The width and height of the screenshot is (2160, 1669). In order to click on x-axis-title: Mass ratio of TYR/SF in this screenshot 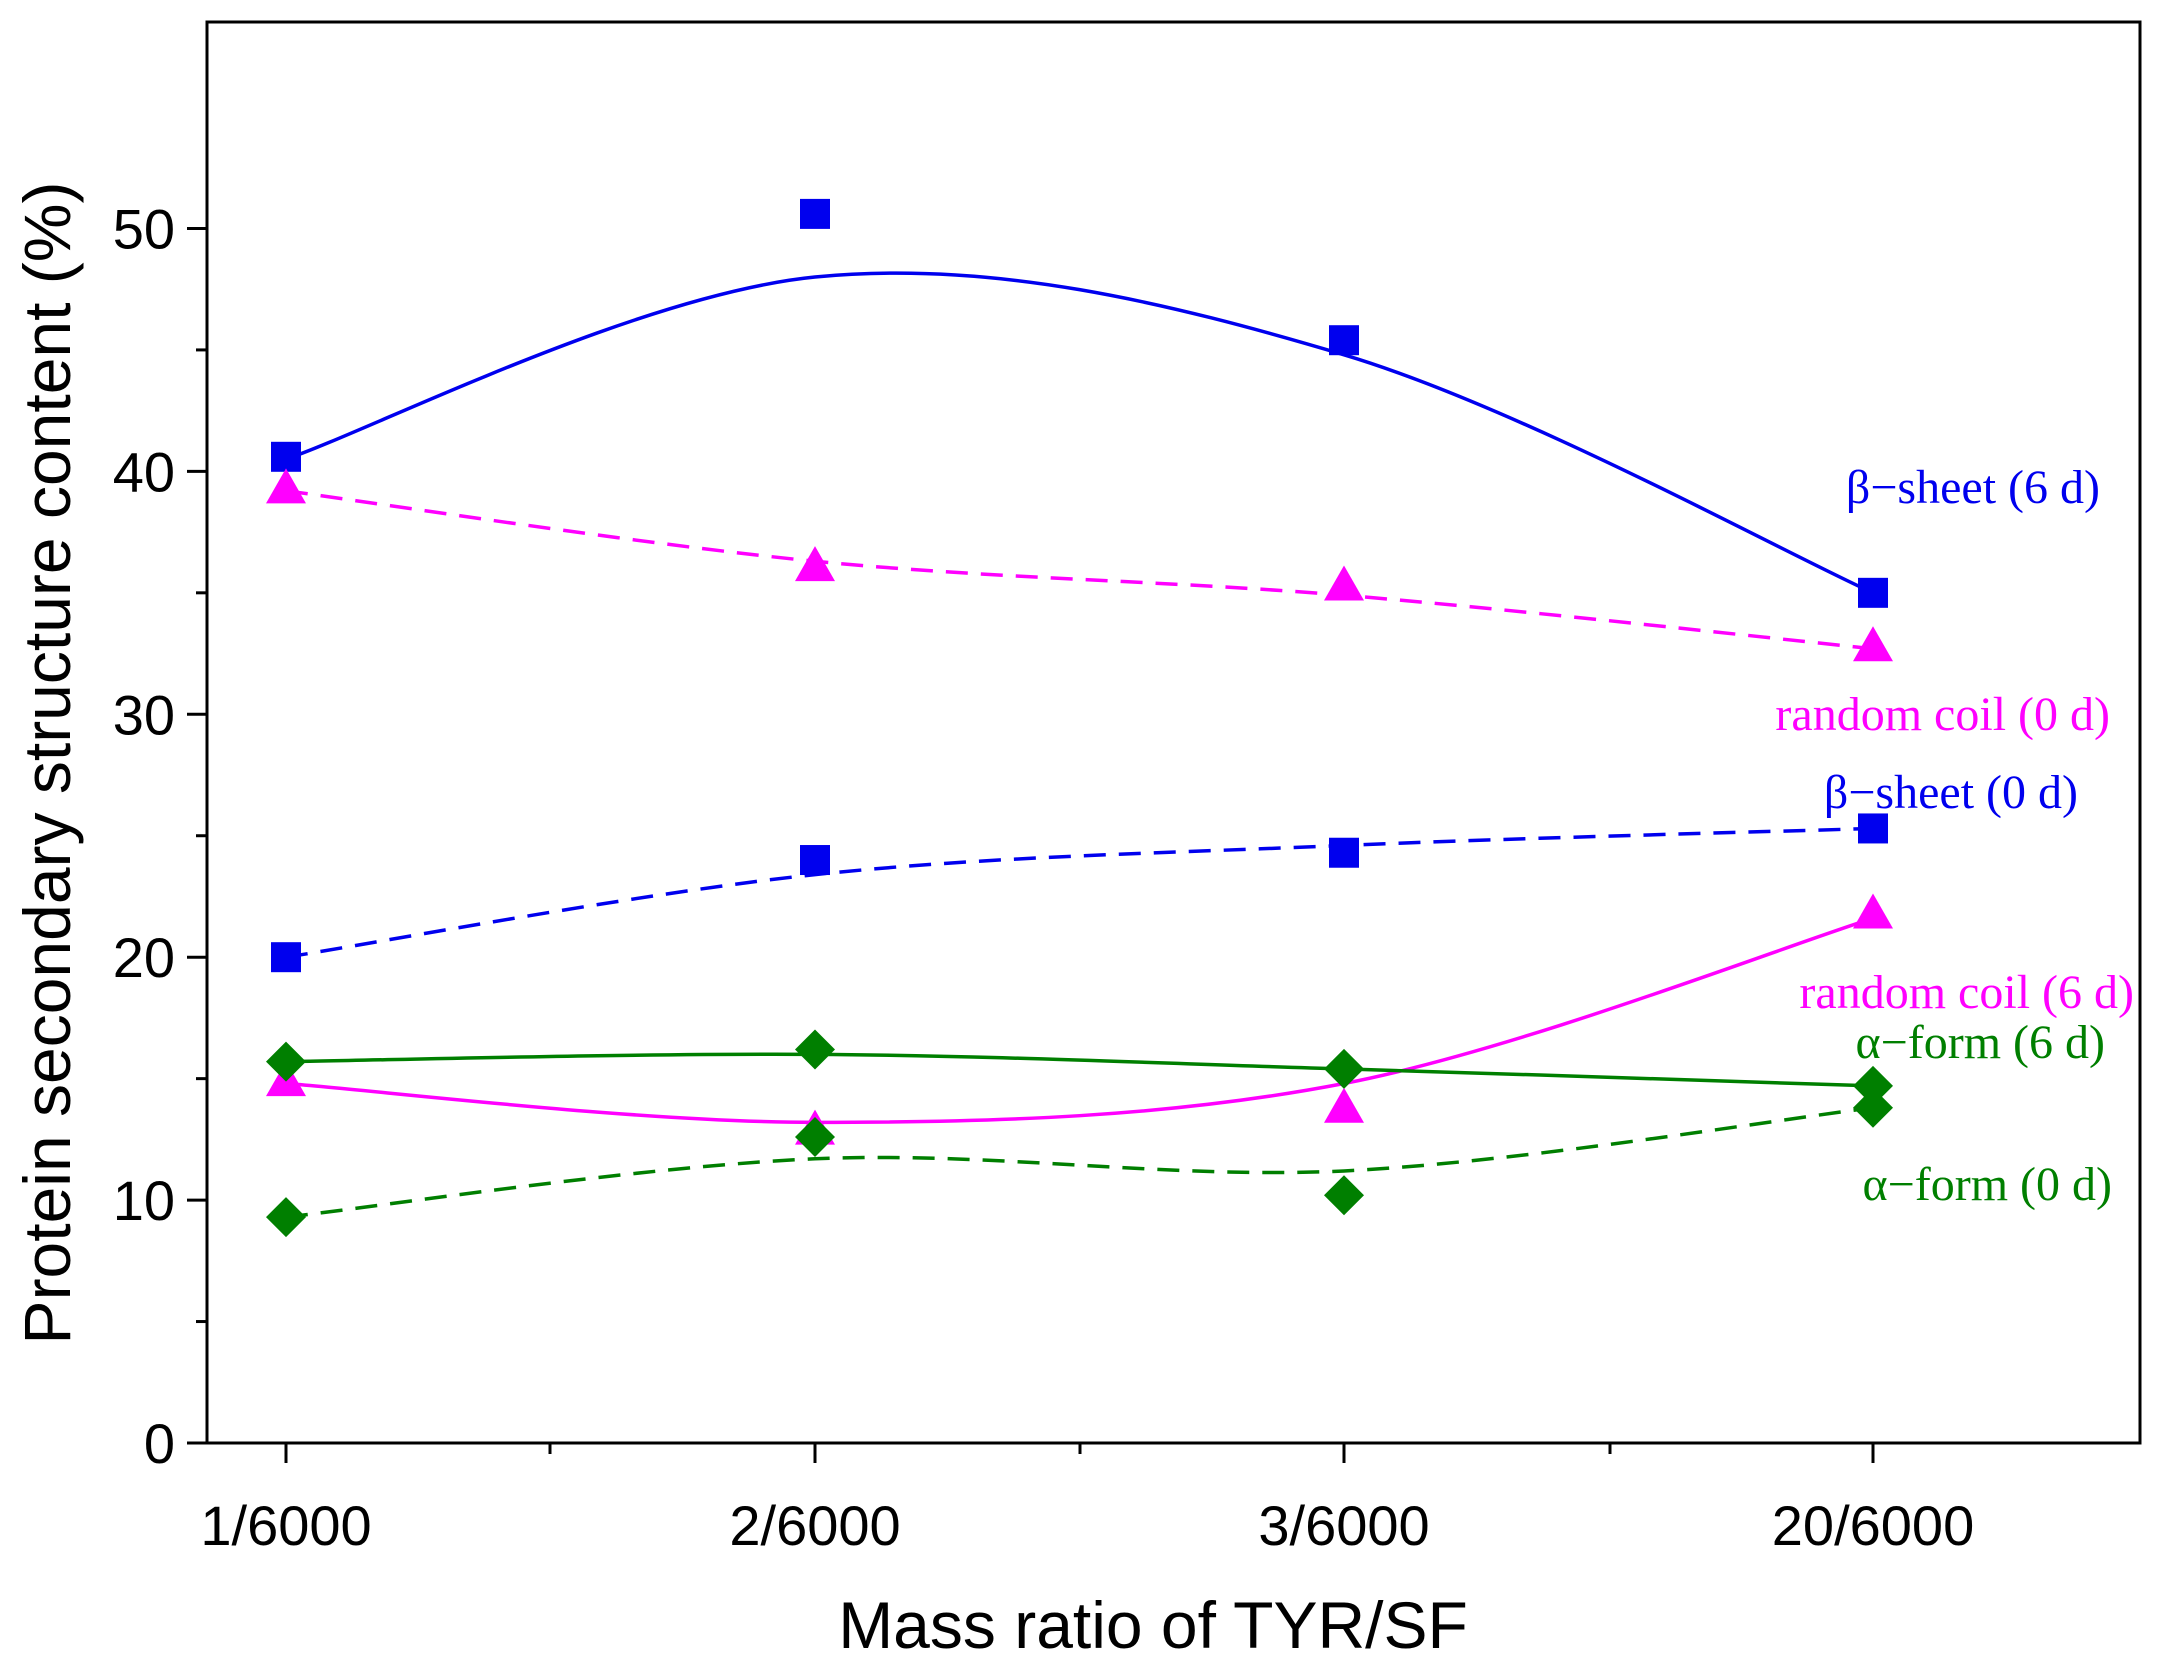, I will do `click(1153, 1625)`.